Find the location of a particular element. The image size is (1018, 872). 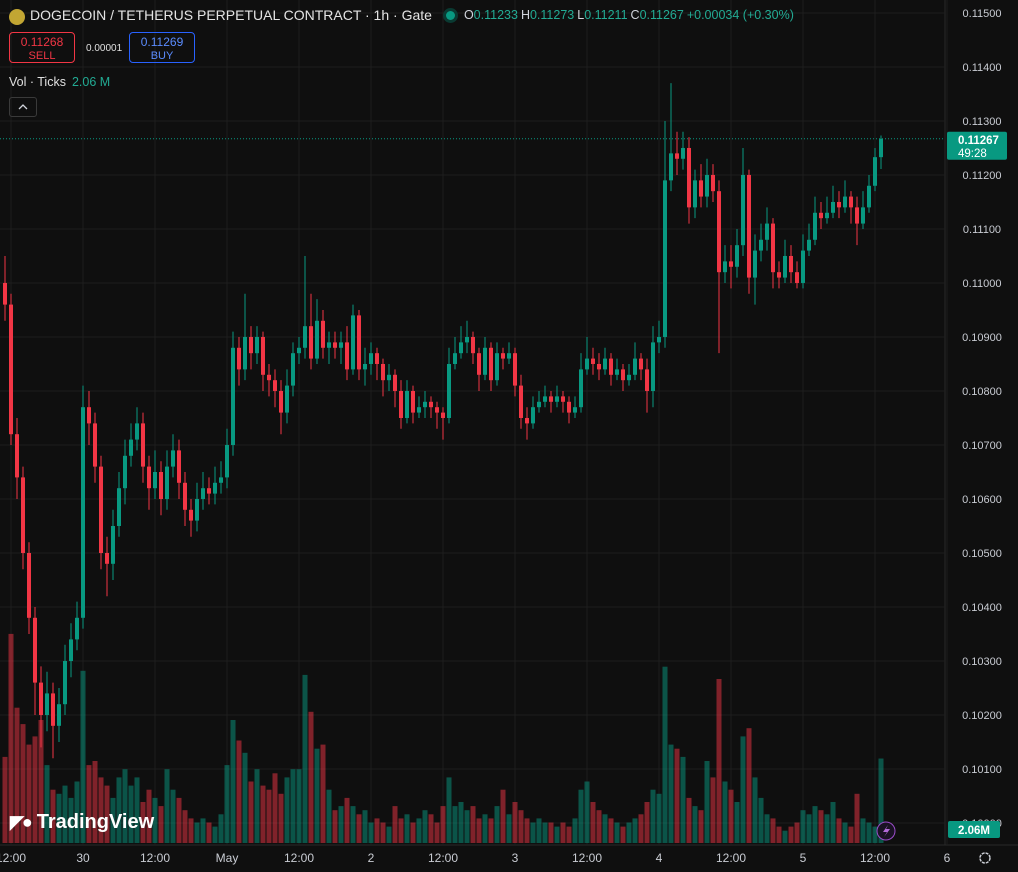

settings-icon is located at coordinates (985, 858).